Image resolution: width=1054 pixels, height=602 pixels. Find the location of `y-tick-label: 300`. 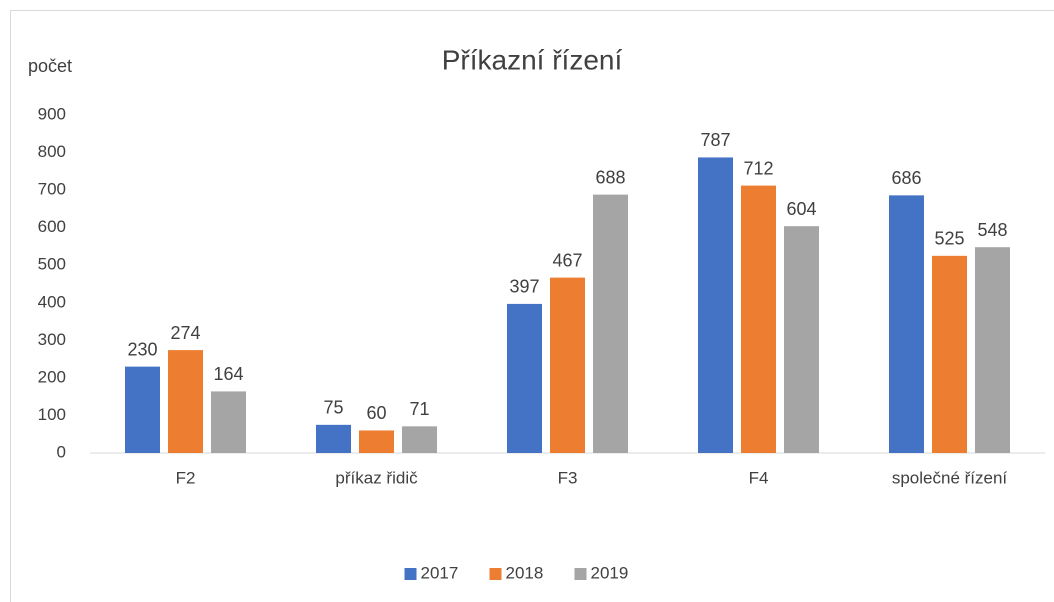

y-tick-label: 300 is located at coordinates (52, 339).